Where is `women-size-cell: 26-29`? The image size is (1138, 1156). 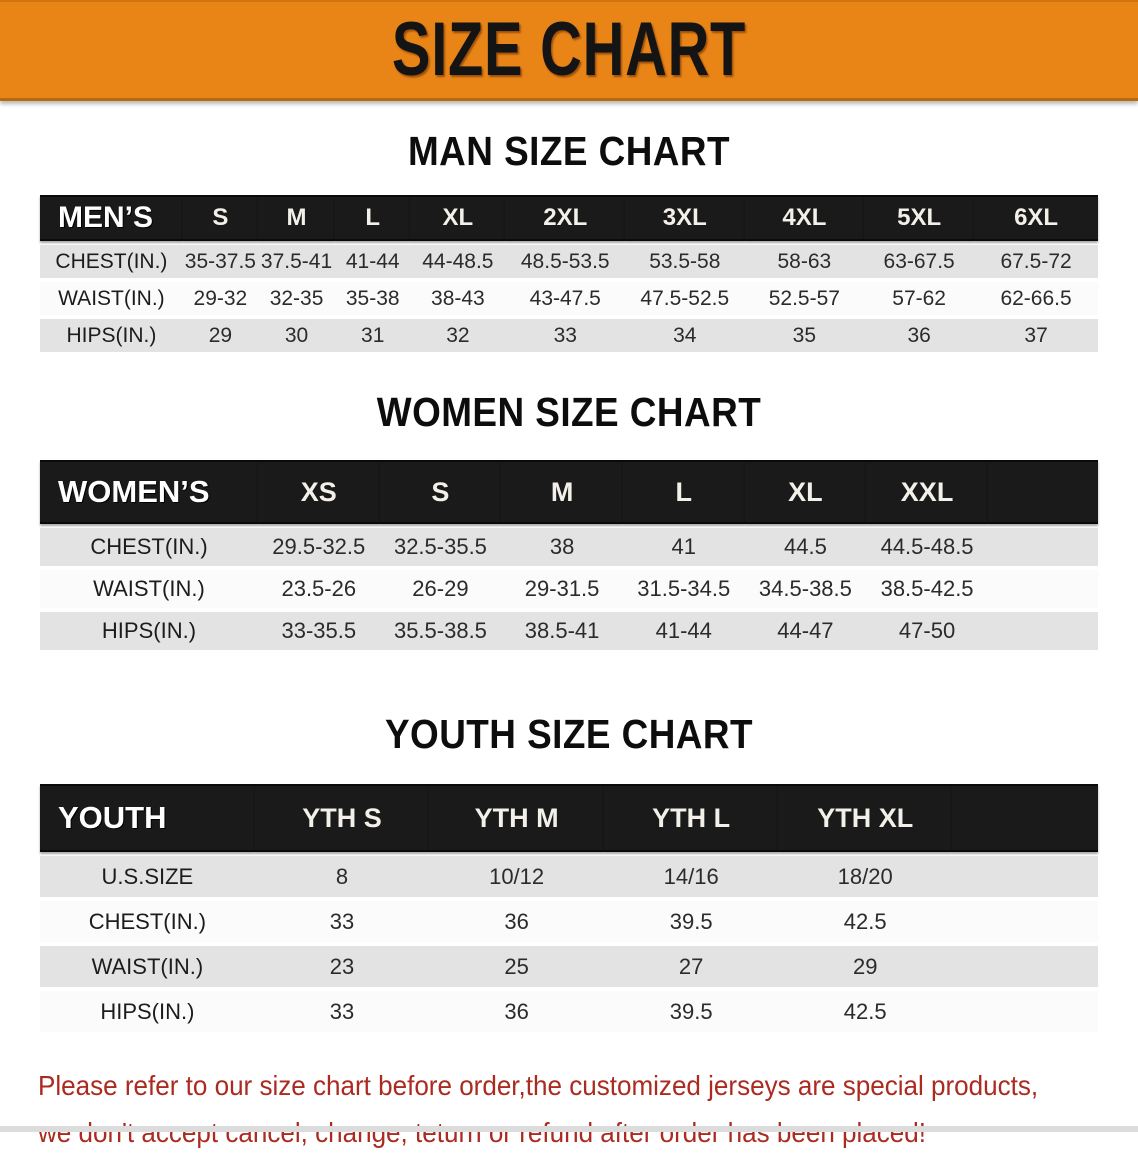
women-size-cell: 26-29 is located at coordinates (440, 589).